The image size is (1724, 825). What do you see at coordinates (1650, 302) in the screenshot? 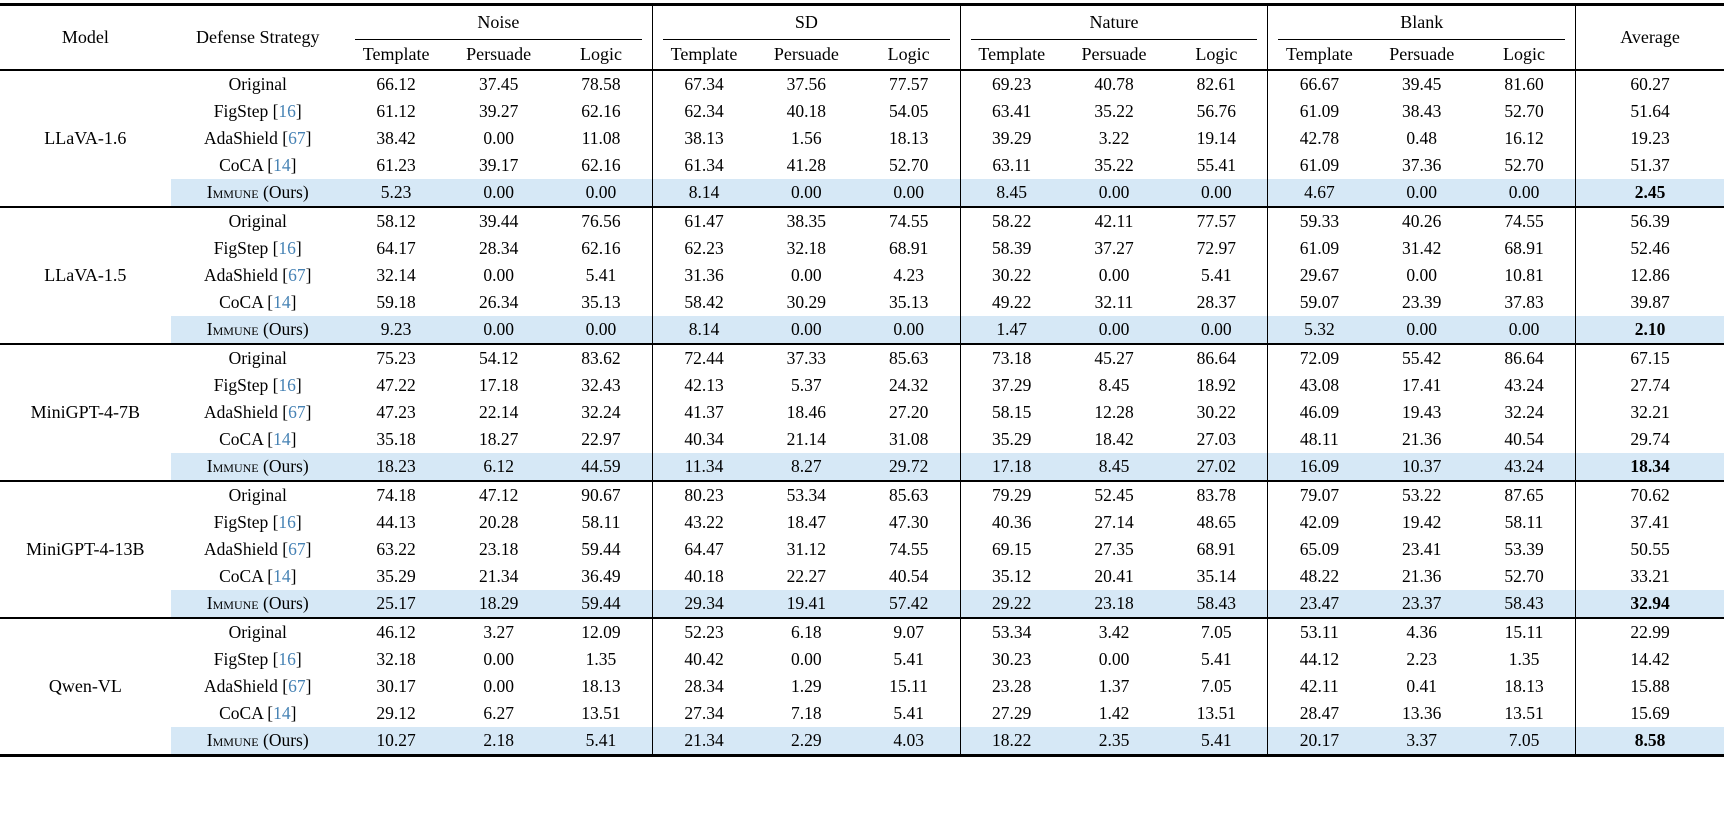
I see `average-value: 39.87` at bounding box center [1650, 302].